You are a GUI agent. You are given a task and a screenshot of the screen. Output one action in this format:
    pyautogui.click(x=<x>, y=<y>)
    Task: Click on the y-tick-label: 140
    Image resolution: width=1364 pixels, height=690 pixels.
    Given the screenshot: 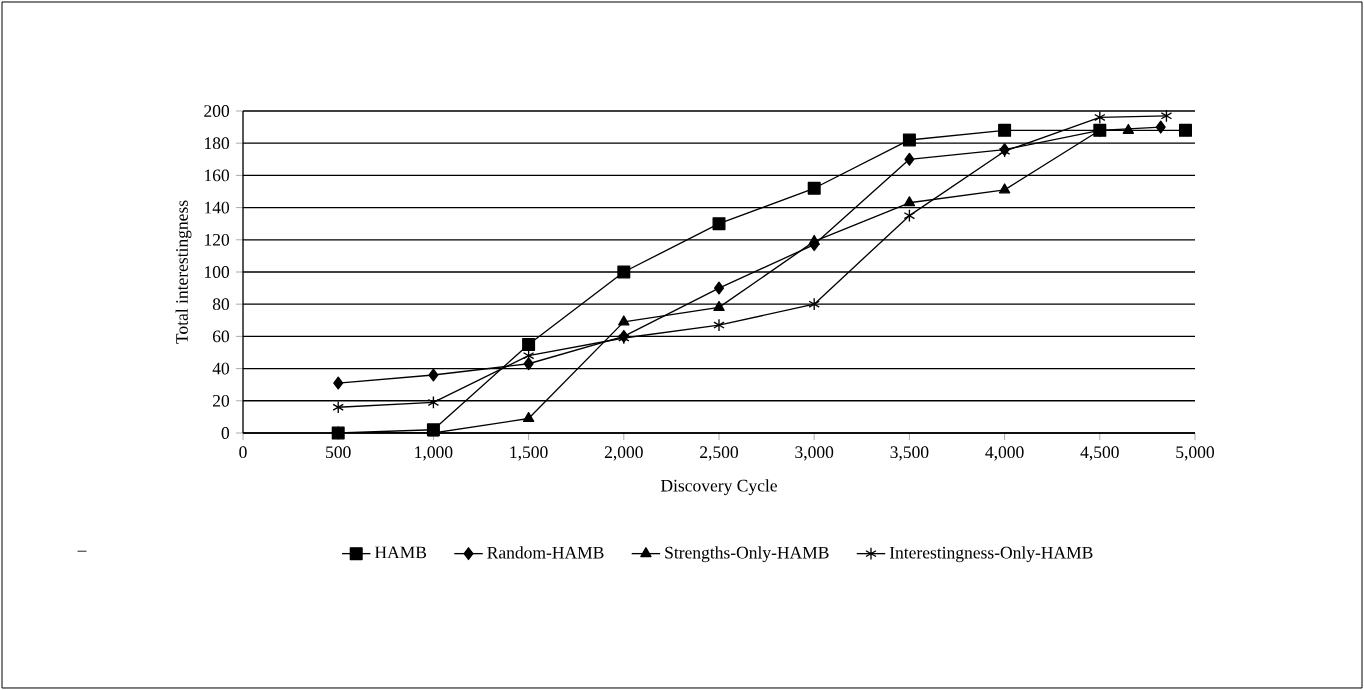 What is the action you would take?
    pyautogui.click(x=217, y=207)
    